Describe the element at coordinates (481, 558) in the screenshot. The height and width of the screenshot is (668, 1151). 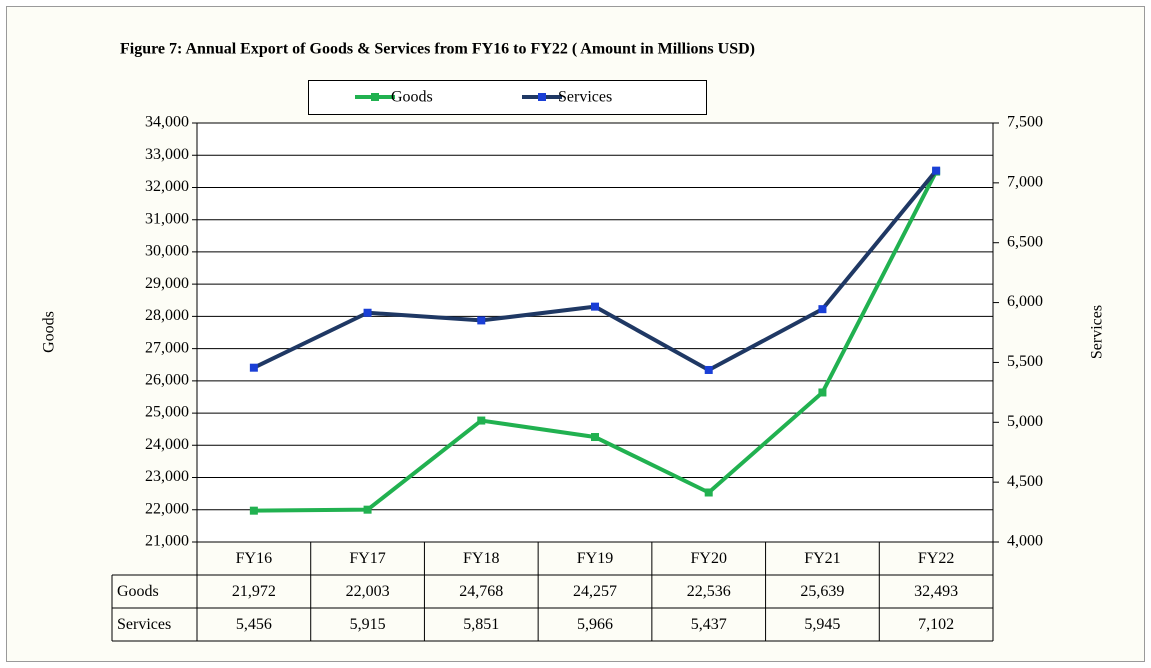
I see `x-tick-label: FY18` at that location.